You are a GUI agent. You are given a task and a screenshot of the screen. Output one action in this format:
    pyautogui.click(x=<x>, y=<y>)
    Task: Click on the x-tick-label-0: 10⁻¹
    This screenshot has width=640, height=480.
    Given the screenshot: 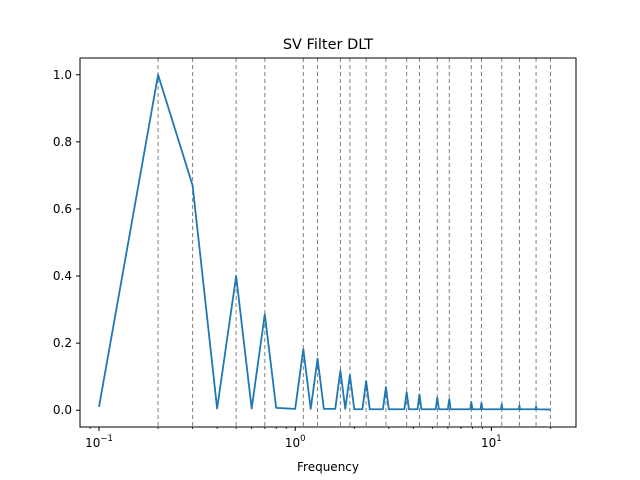 What is the action you would take?
    pyautogui.click(x=99, y=442)
    